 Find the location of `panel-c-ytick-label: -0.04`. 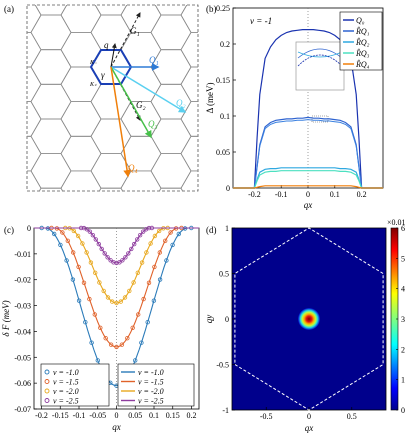

panel-c-ytick-label: -0.04 is located at coordinates (22, 331).